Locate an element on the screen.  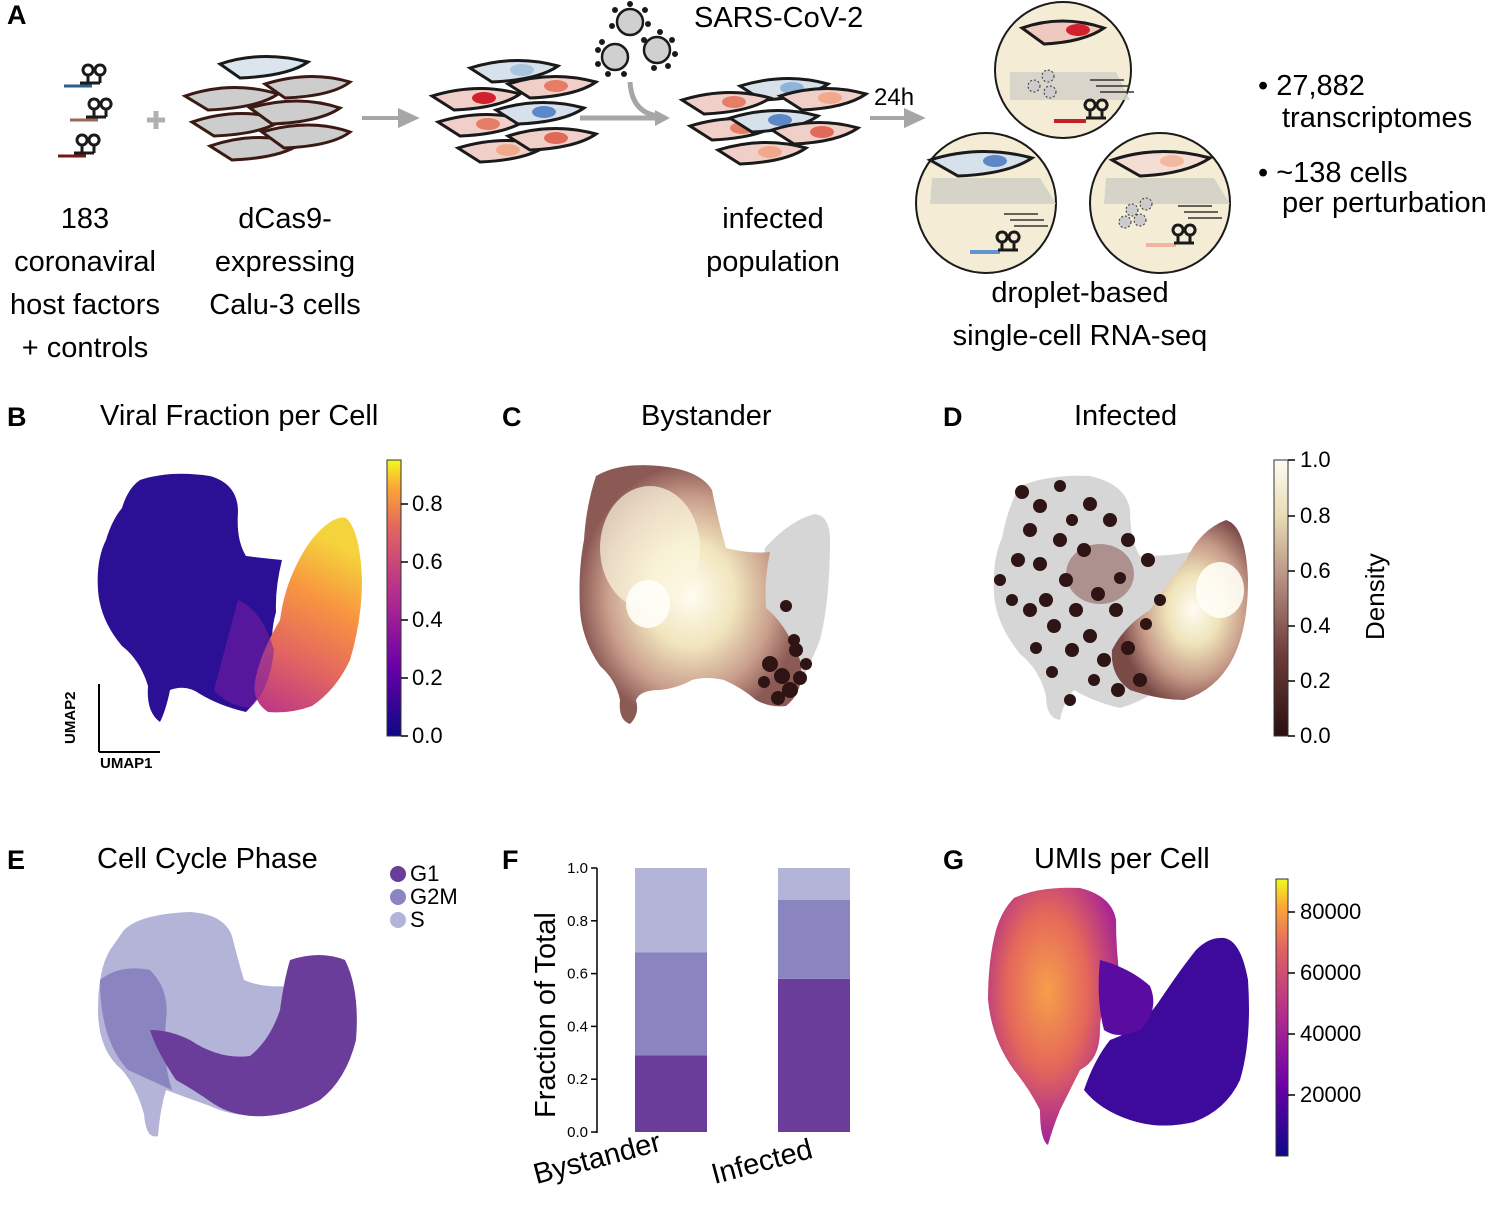
bar-infected-s is located at coordinates (814, 884).